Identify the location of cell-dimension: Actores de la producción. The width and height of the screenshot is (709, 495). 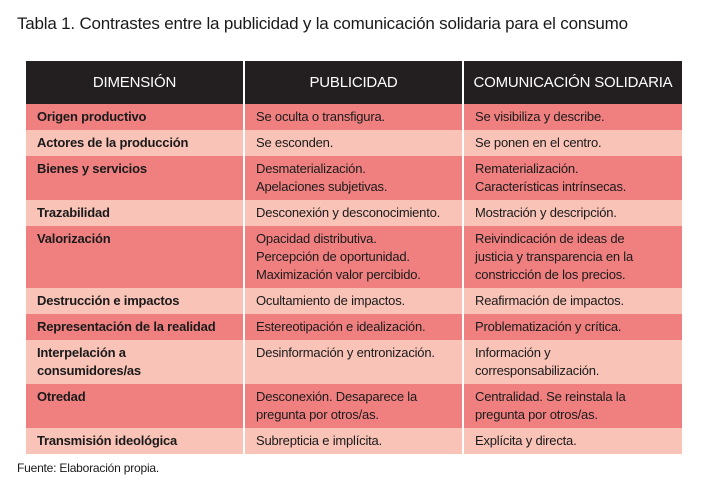
(135, 143).